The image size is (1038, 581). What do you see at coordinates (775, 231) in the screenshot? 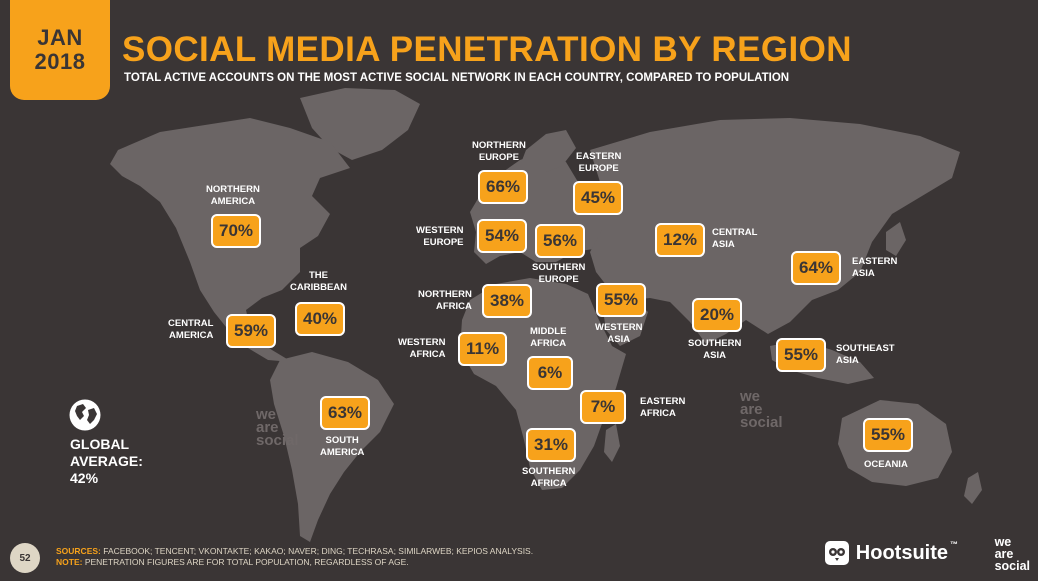
I see `asia-shape` at bounding box center [775, 231].